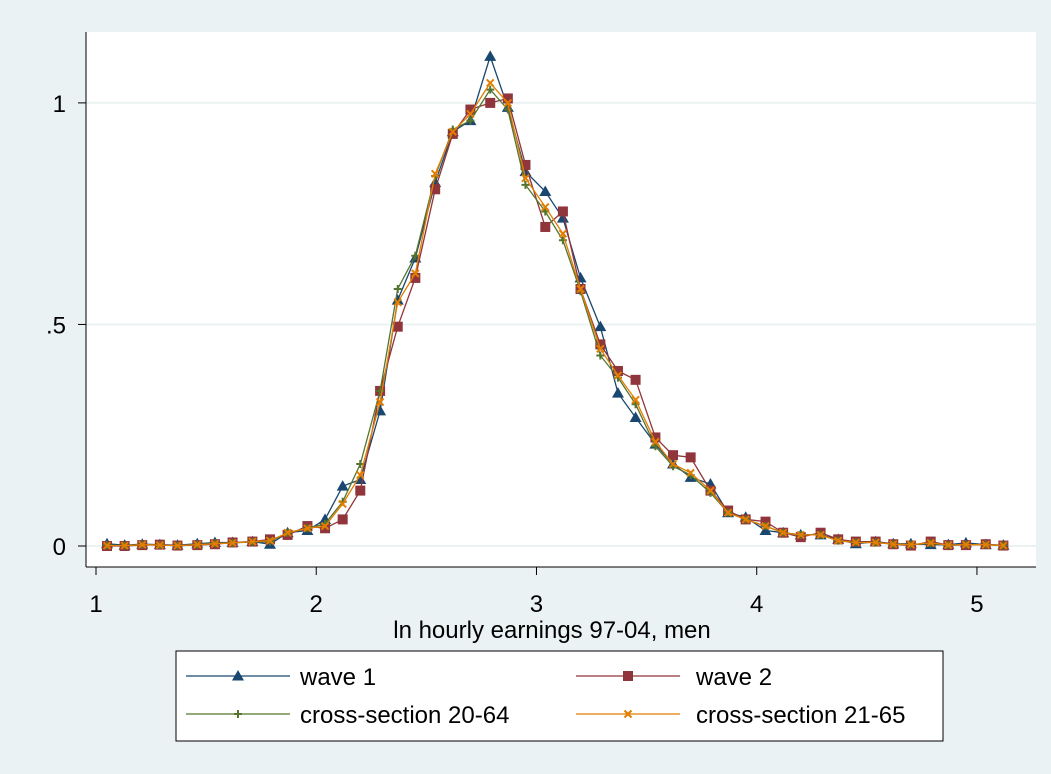 The height and width of the screenshot is (774, 1051). I want to click on legend-item: cross-section 21-65, so click(740, 715).